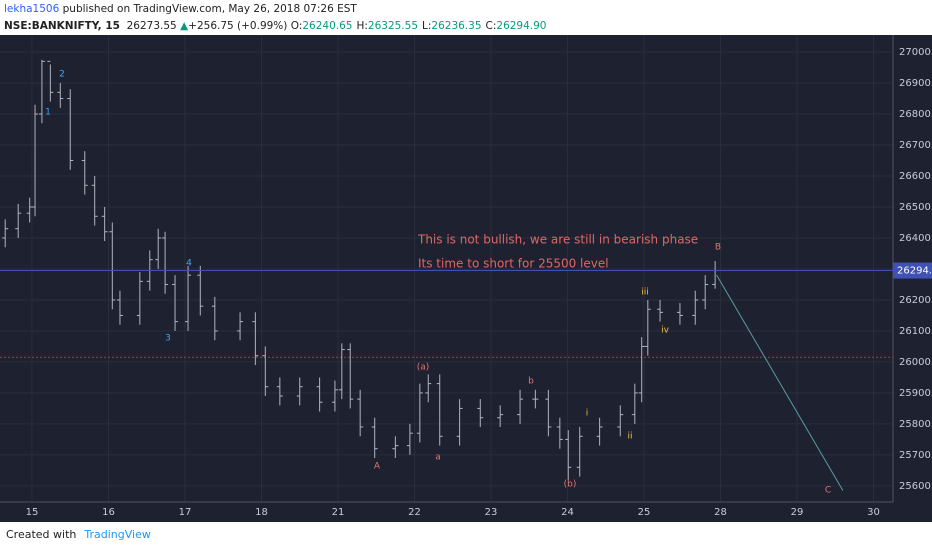  I want to click on x-tick-label: 21, so click(338, 512).